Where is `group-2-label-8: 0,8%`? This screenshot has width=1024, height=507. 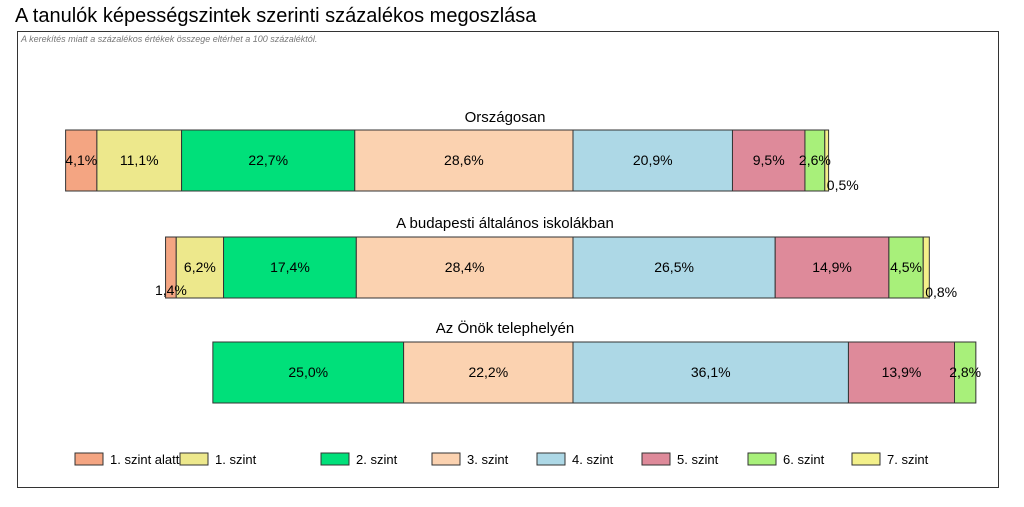 group-2-label-8: 0,8% is located at coordinates (941, 292).